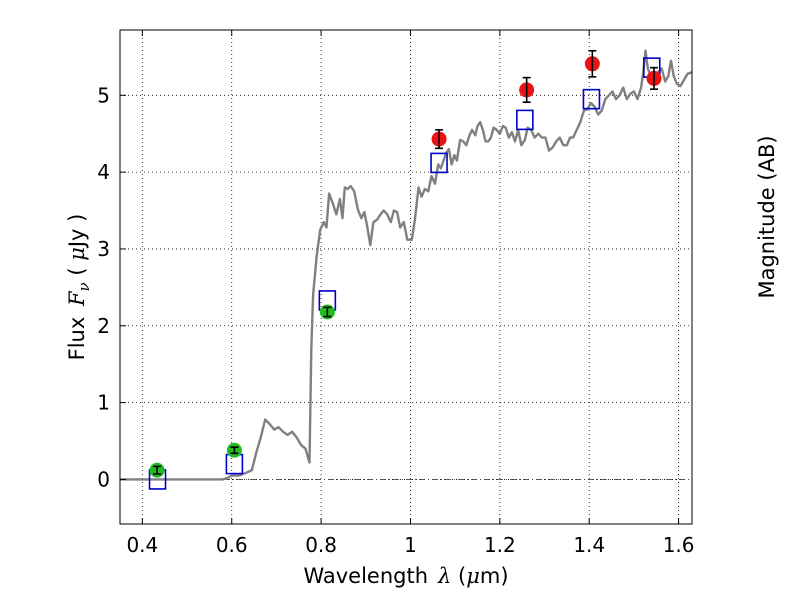 This screenshot has width=800, height=600. Describe the element at coordinates (410, 545) in the screenshot. I see `x-tick-label: 1` at that location.